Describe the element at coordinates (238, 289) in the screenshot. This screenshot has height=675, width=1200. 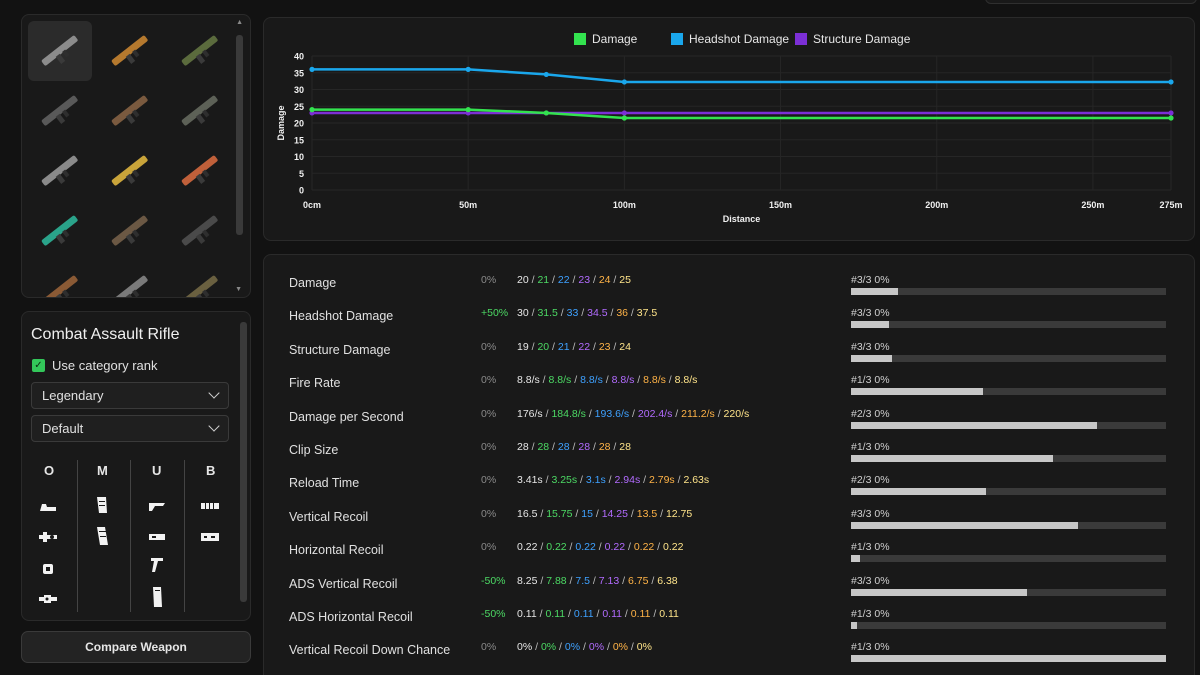
I see `scroll-down-arrow-icon: ▼` at that location.